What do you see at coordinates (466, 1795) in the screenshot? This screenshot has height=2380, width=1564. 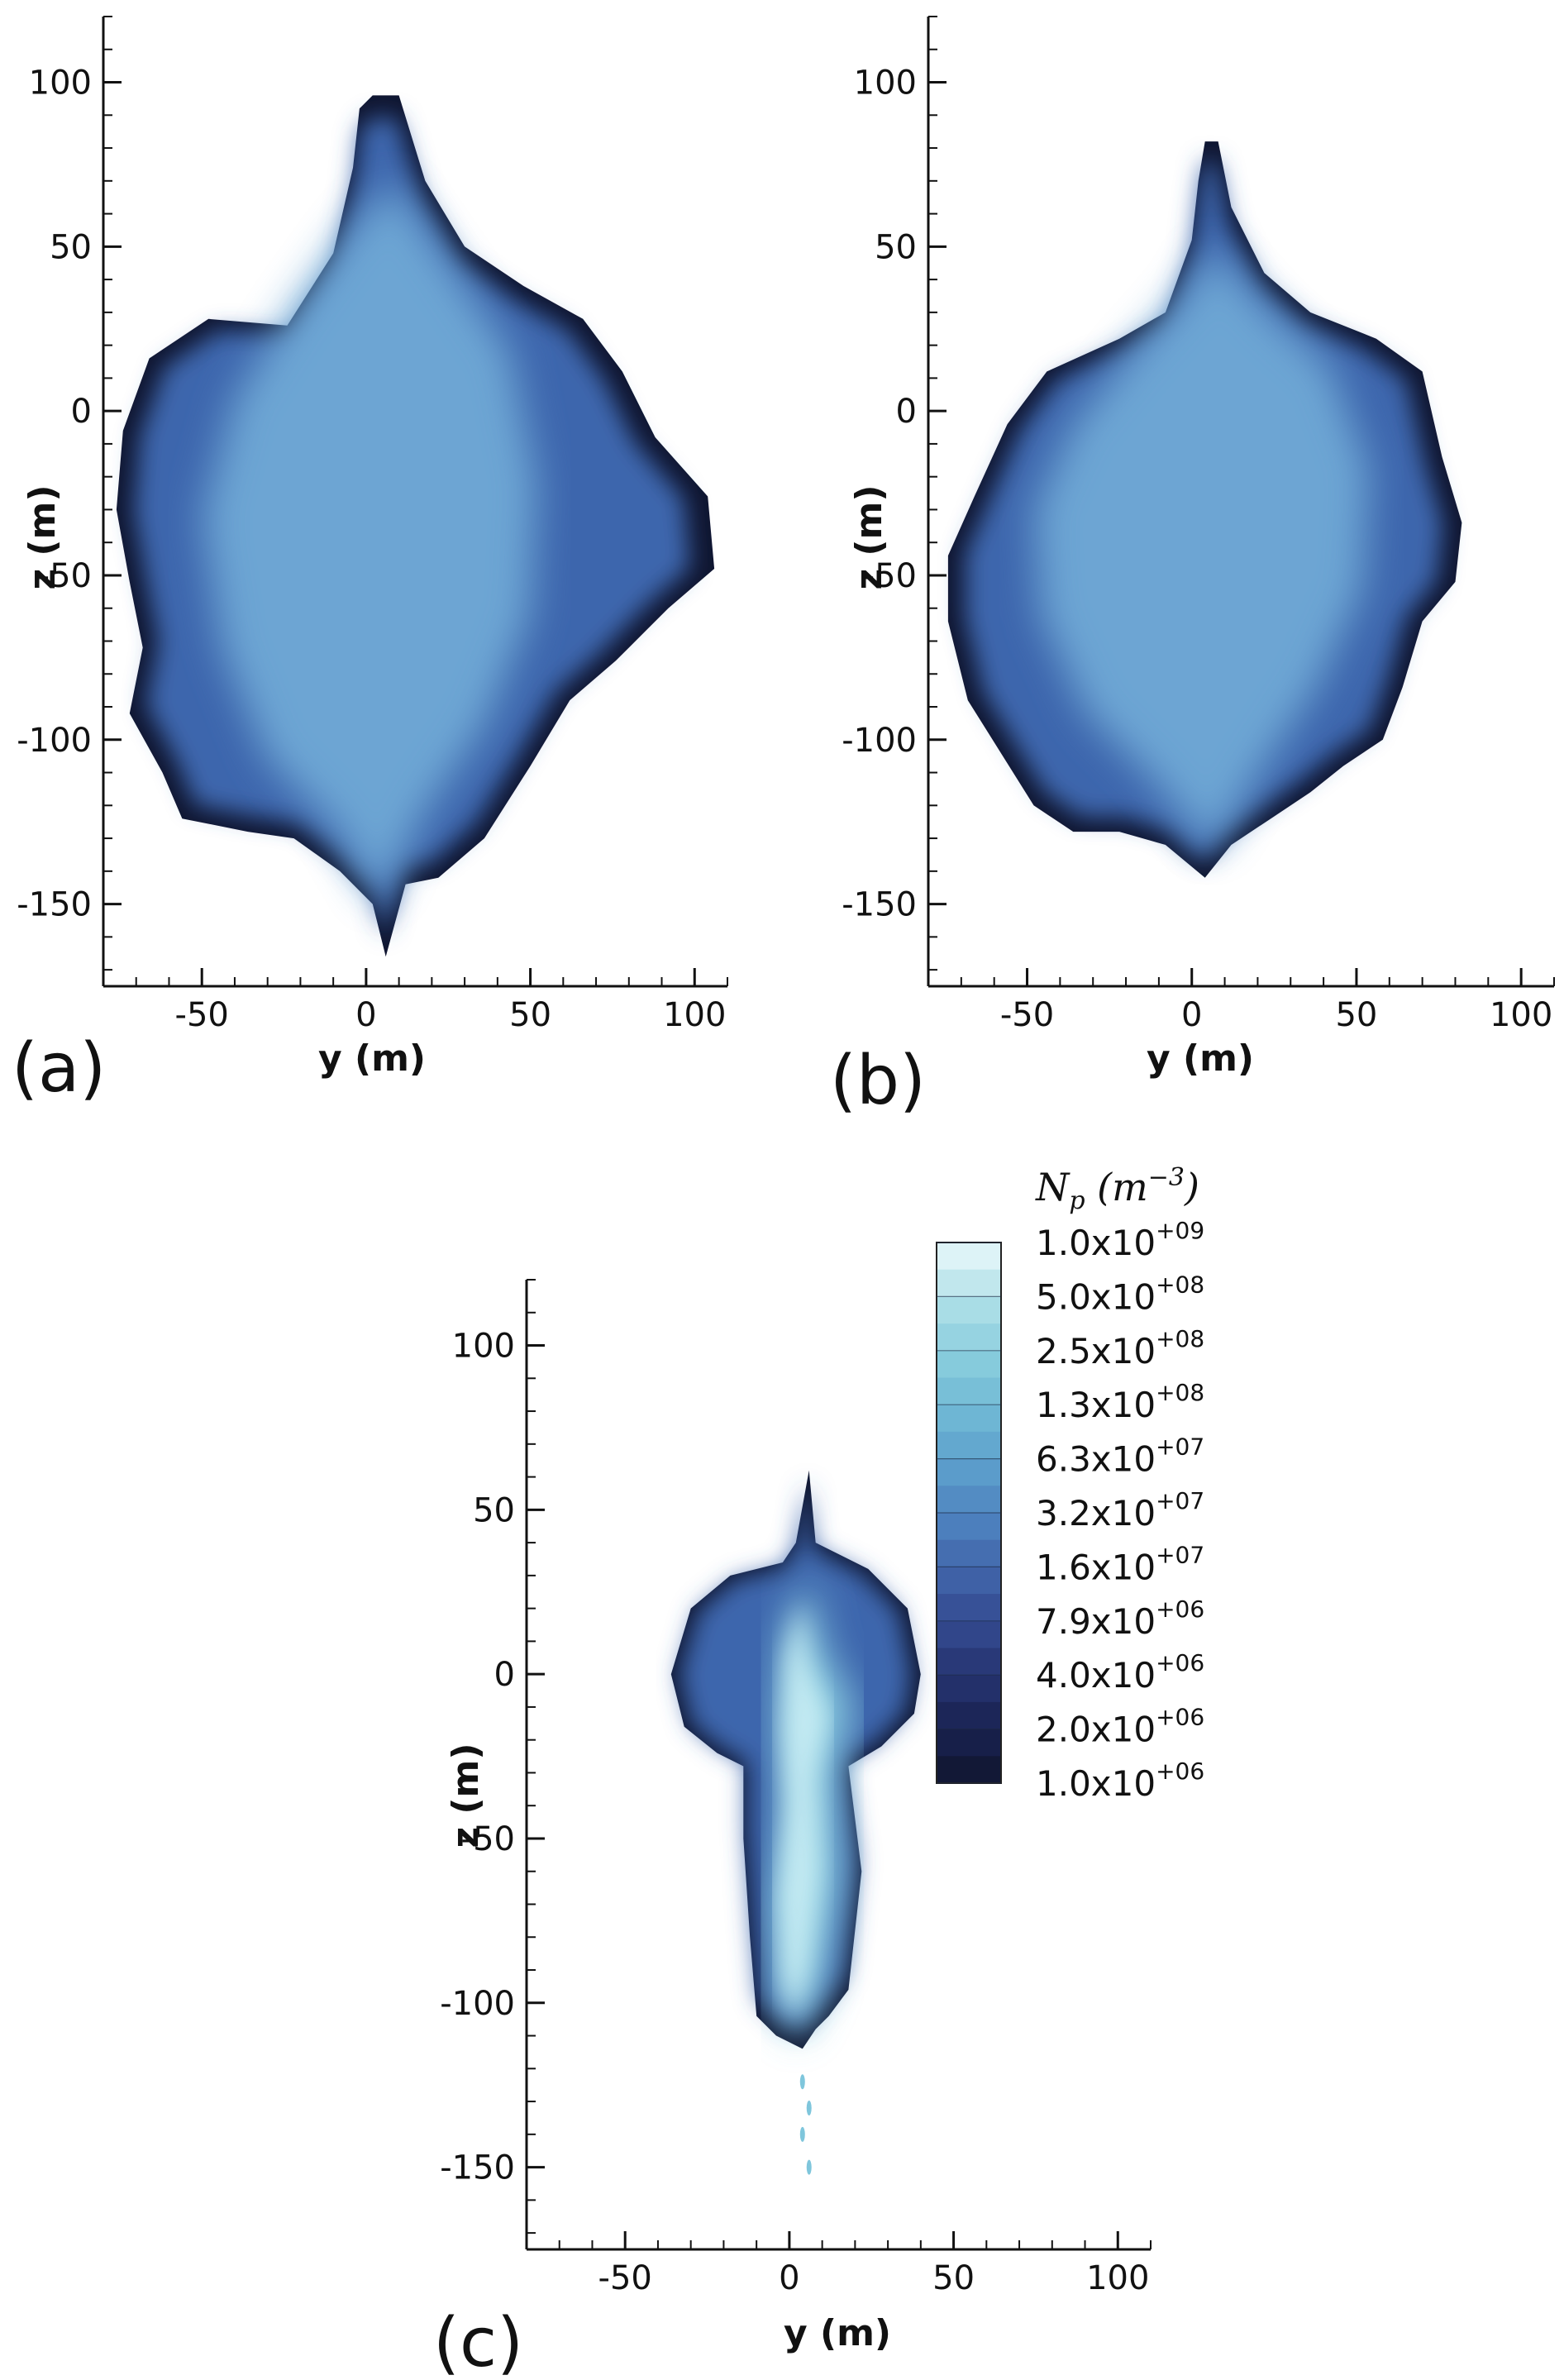 I see `y-axis-label-c: z (m)` at bounding box center [466, 1795].